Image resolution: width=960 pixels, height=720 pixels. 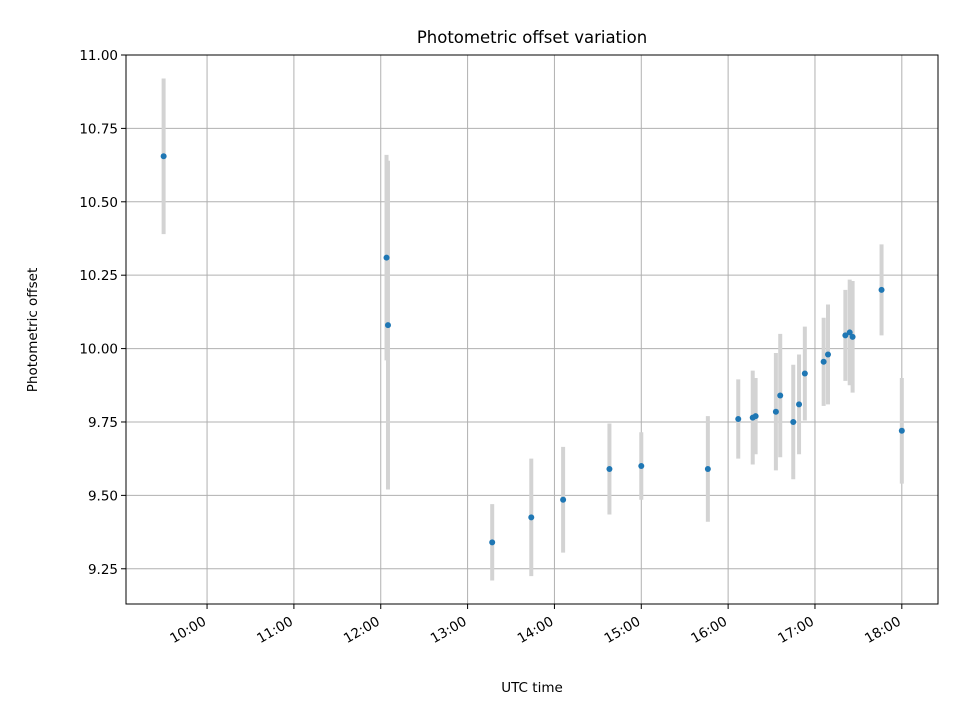 What do you see at coordinates (796, 630) in the screenshot?
I see `x-tick-label: 17:00` at bounding box center [796, 630].